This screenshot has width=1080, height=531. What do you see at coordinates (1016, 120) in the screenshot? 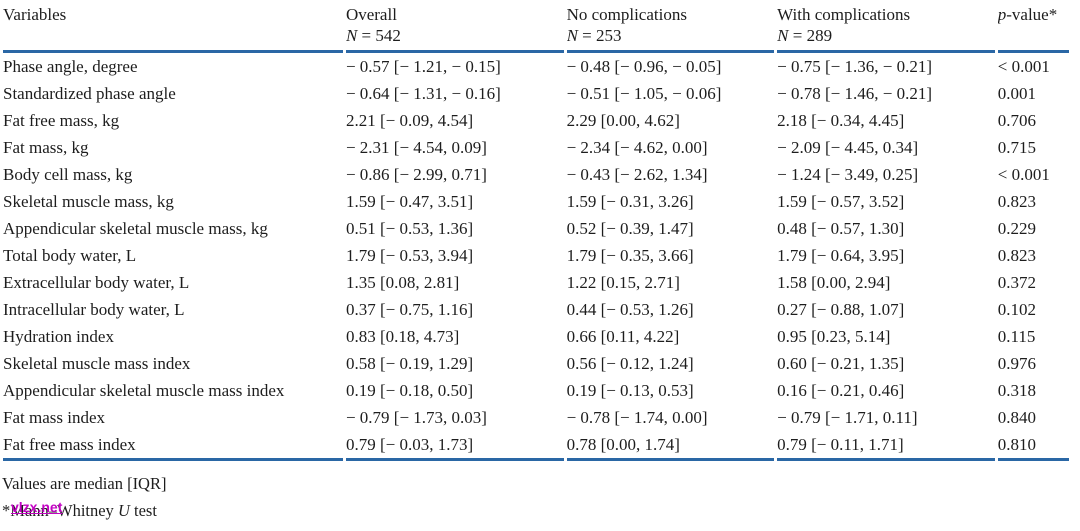
I see `cell-p-value: 0.706` at bounding box center [1016, 120].